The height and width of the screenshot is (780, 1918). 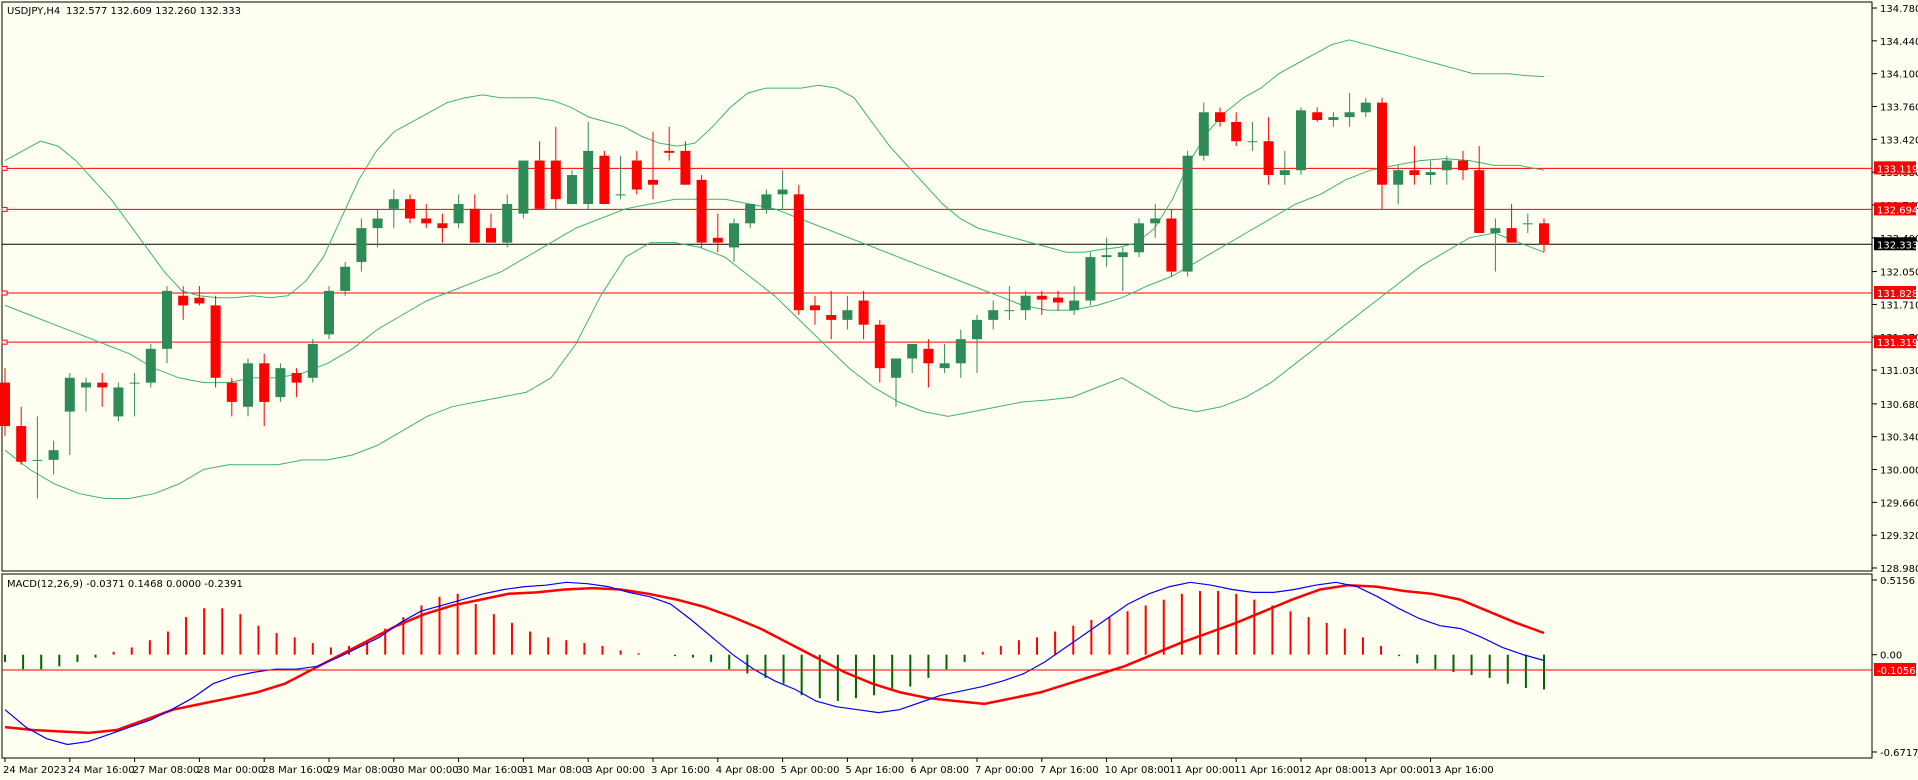 I want to click on time-tick-label: 28 Mar 00:00, so click(x=230, y=770).